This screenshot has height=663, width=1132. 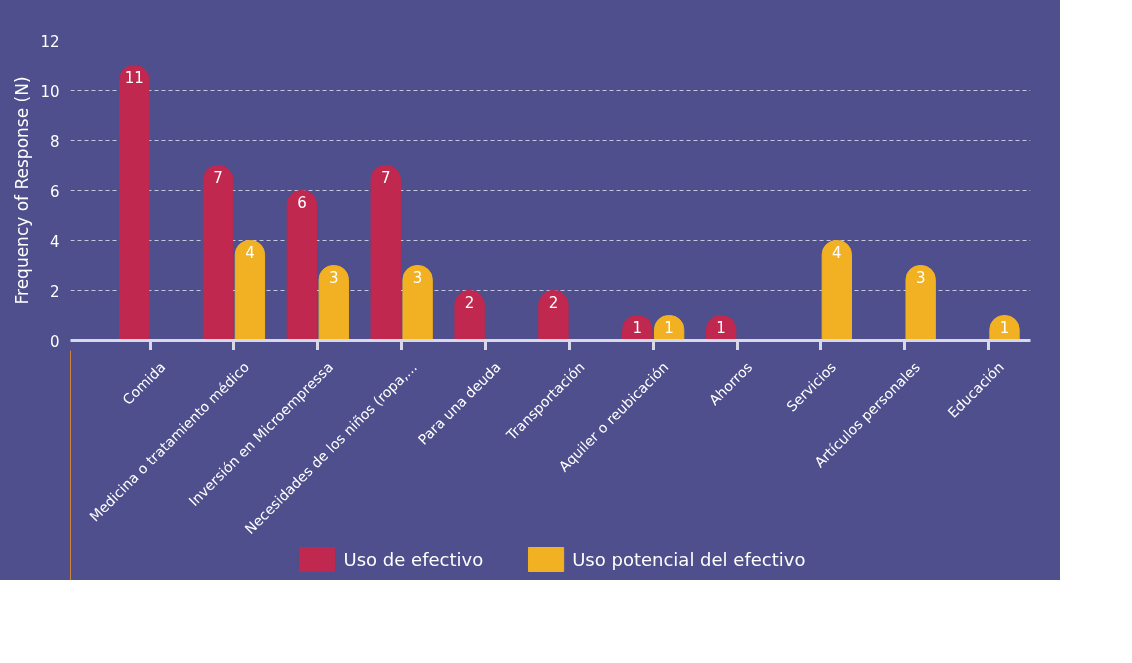 I want to click on data-label: 6, so click(x=302, y=202).